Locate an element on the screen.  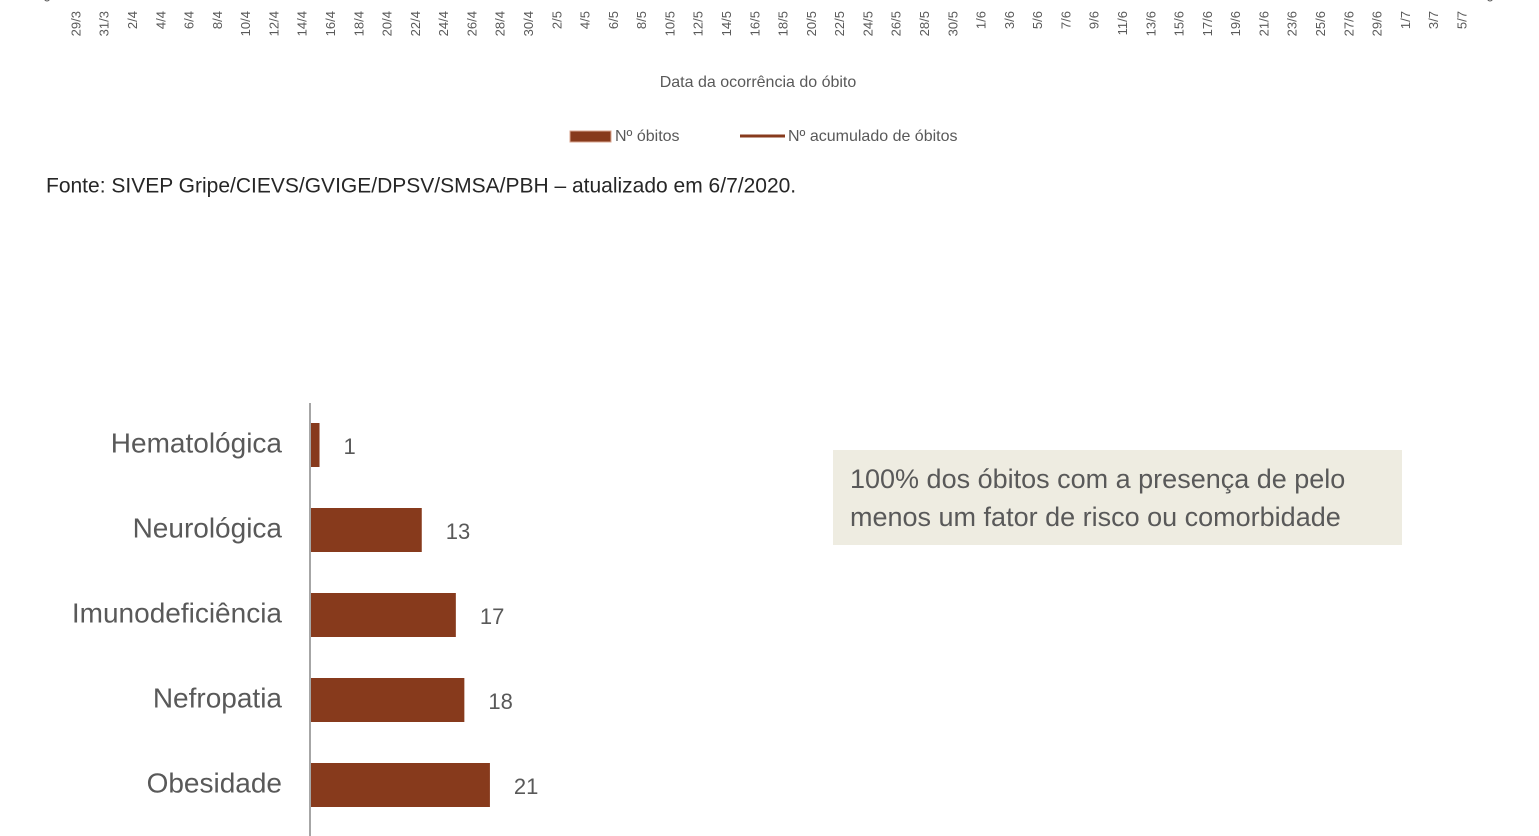
annotation-box is located at coordinates (1117, 497).